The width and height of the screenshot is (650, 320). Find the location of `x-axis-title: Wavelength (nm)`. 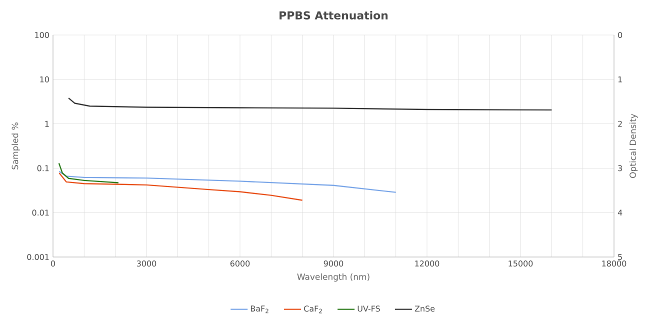

x-axis-title: Wavelength (nm) is located at coordinates (333, 277).